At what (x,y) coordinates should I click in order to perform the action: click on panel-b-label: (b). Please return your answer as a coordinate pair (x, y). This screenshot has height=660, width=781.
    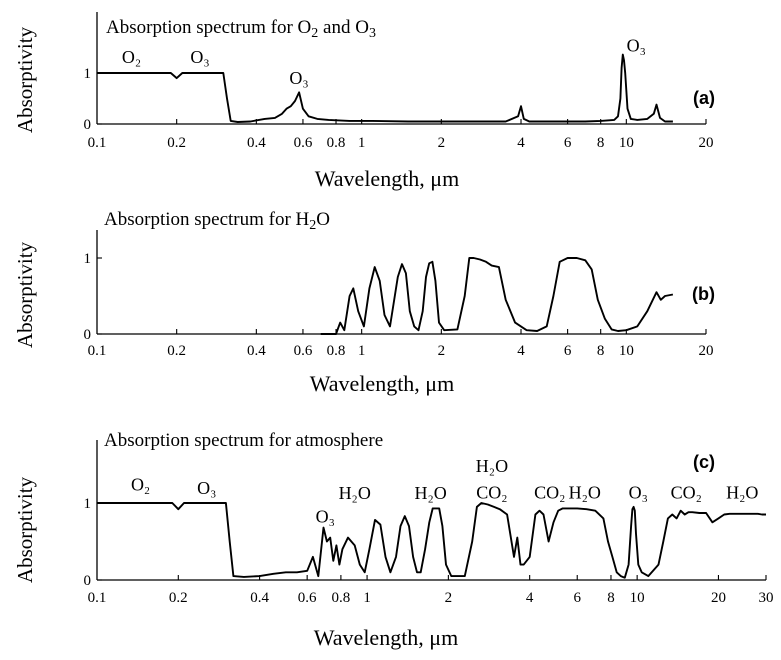
    Looking at the image, I should click on (703, 294).